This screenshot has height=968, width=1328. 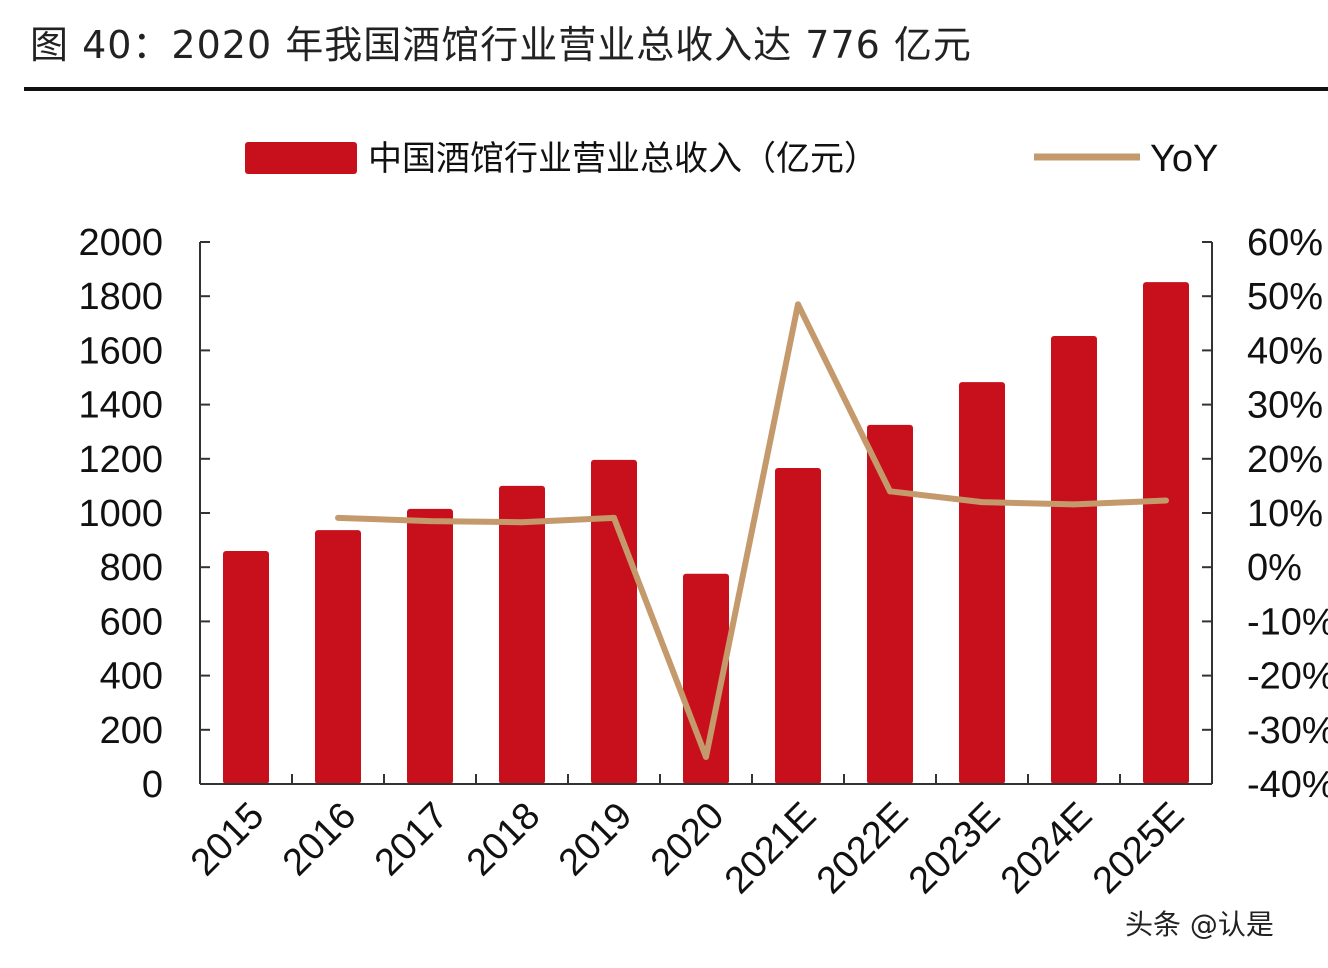 What do you see at coordinates (1287, 731) in the screenshot?
I see `right-tick-label: -30%` at bounding box center [1287, 731].